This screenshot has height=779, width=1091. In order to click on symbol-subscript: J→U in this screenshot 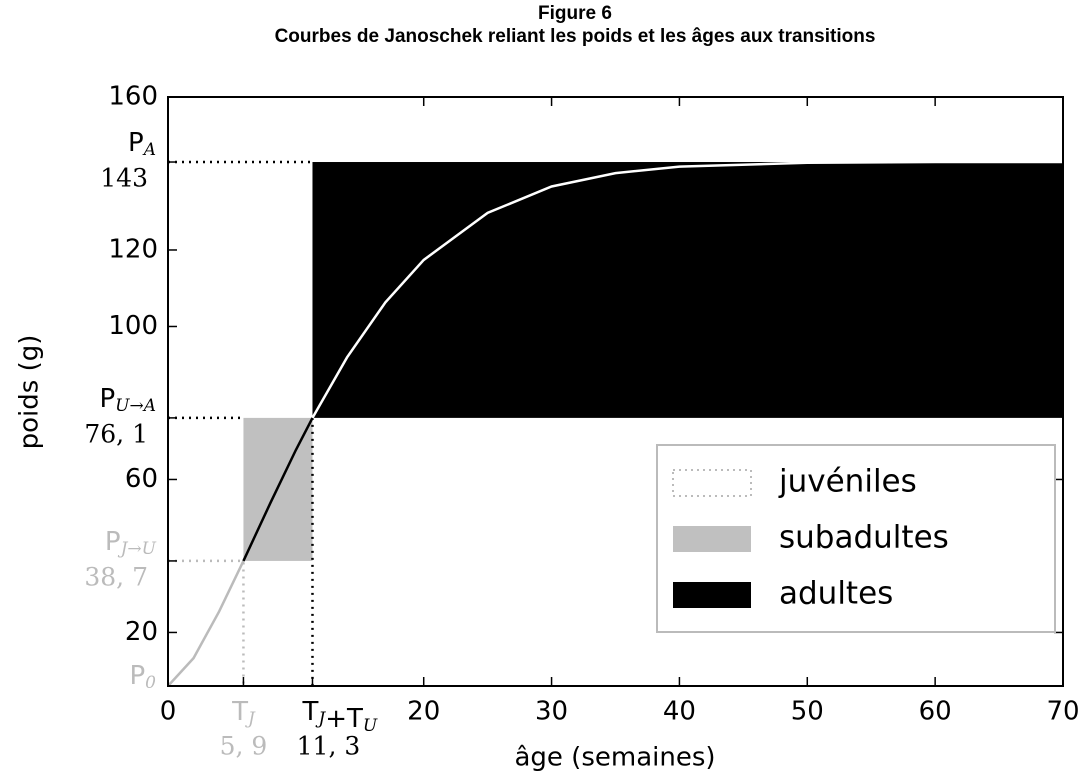, I will do `click(137, 548)`.